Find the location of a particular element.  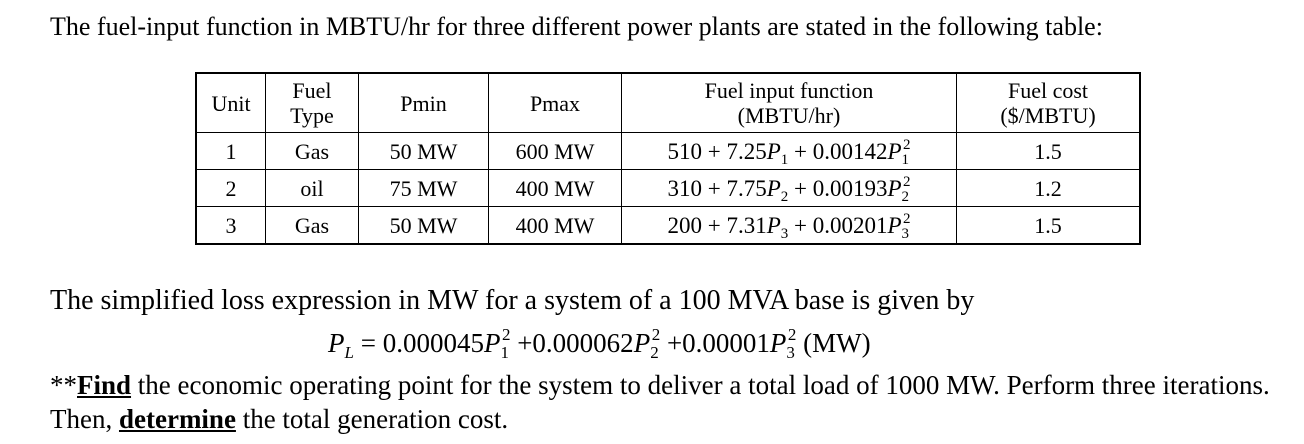

header-fuel-cost-line2: ($/MBTU) is located at coordinates (1048, 115).